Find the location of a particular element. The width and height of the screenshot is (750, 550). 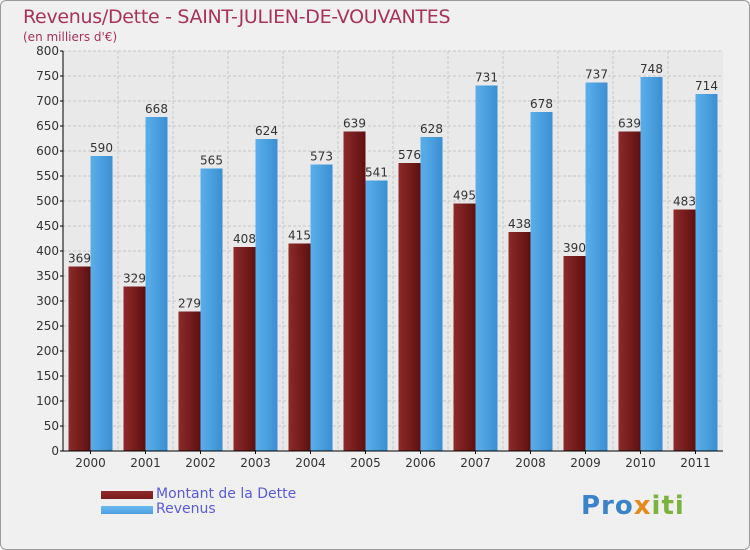

logo-part-1: Pro is located at coordinates (607, 506).